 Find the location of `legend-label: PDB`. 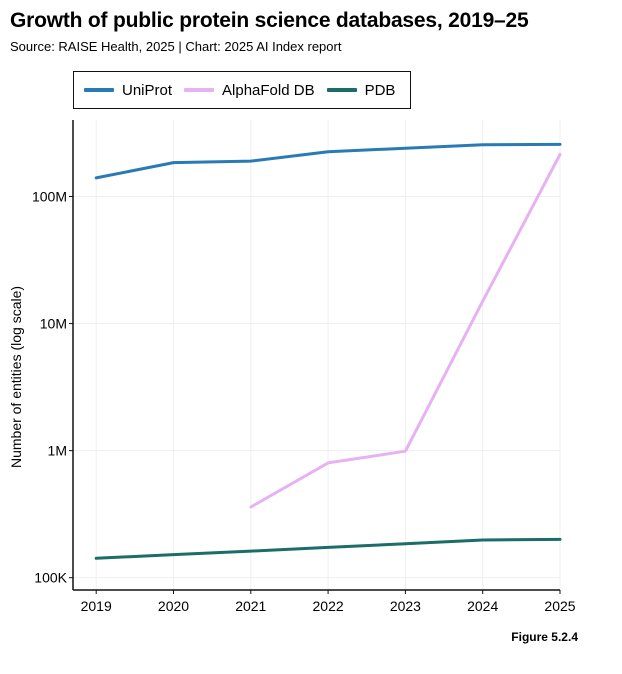

legend-label: PDB is located at coordinates (380, 90).